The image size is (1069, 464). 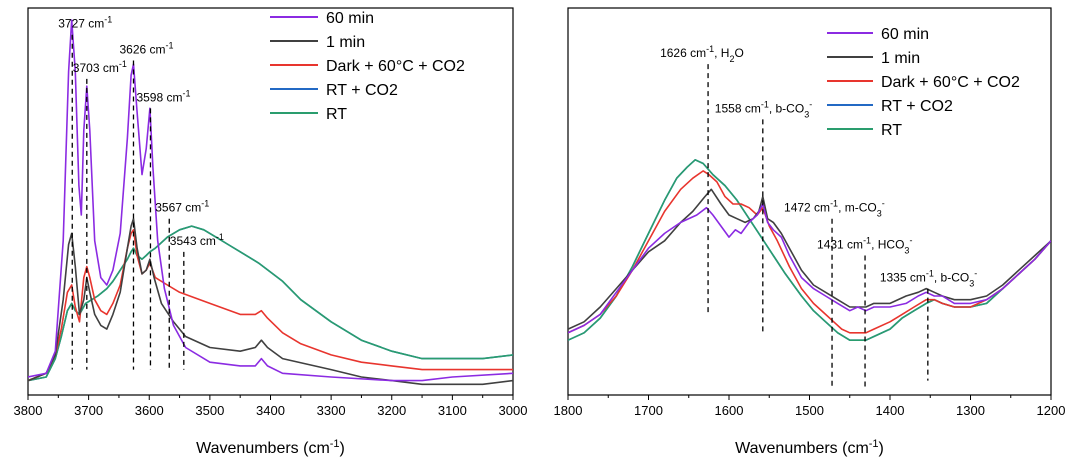 What do you see at coordinates (28, 410) in the screenshot?
I see `x-tick-label: 3800` at bounding box center [28, 410].